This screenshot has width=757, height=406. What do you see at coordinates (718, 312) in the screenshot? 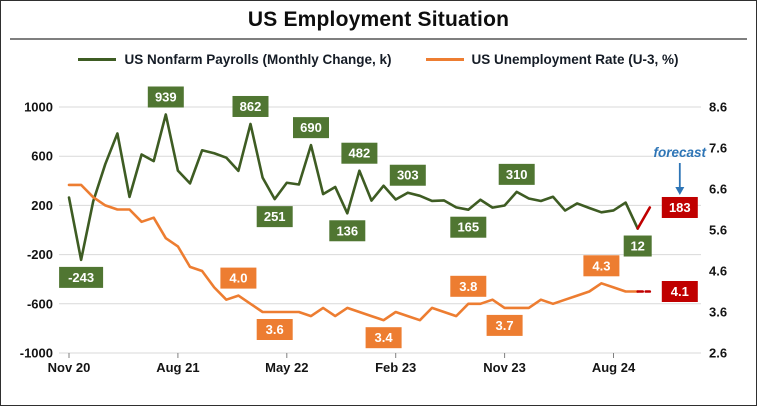
I see `right-axis-tick-label: 3.6` at bounding box center [718, 312].